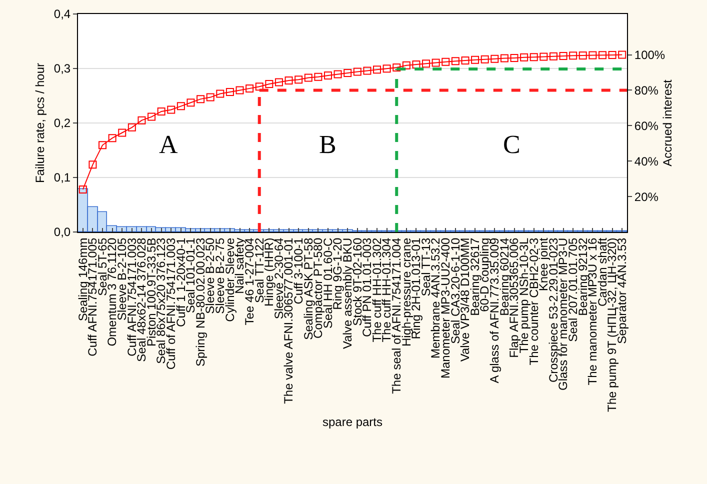 The height and width of the screenshot is (484, 707). What do you see at coordinates (646, 161) in the screenshot?
I see `y2-tick-label: 40%` at bounding box center [646, 161].